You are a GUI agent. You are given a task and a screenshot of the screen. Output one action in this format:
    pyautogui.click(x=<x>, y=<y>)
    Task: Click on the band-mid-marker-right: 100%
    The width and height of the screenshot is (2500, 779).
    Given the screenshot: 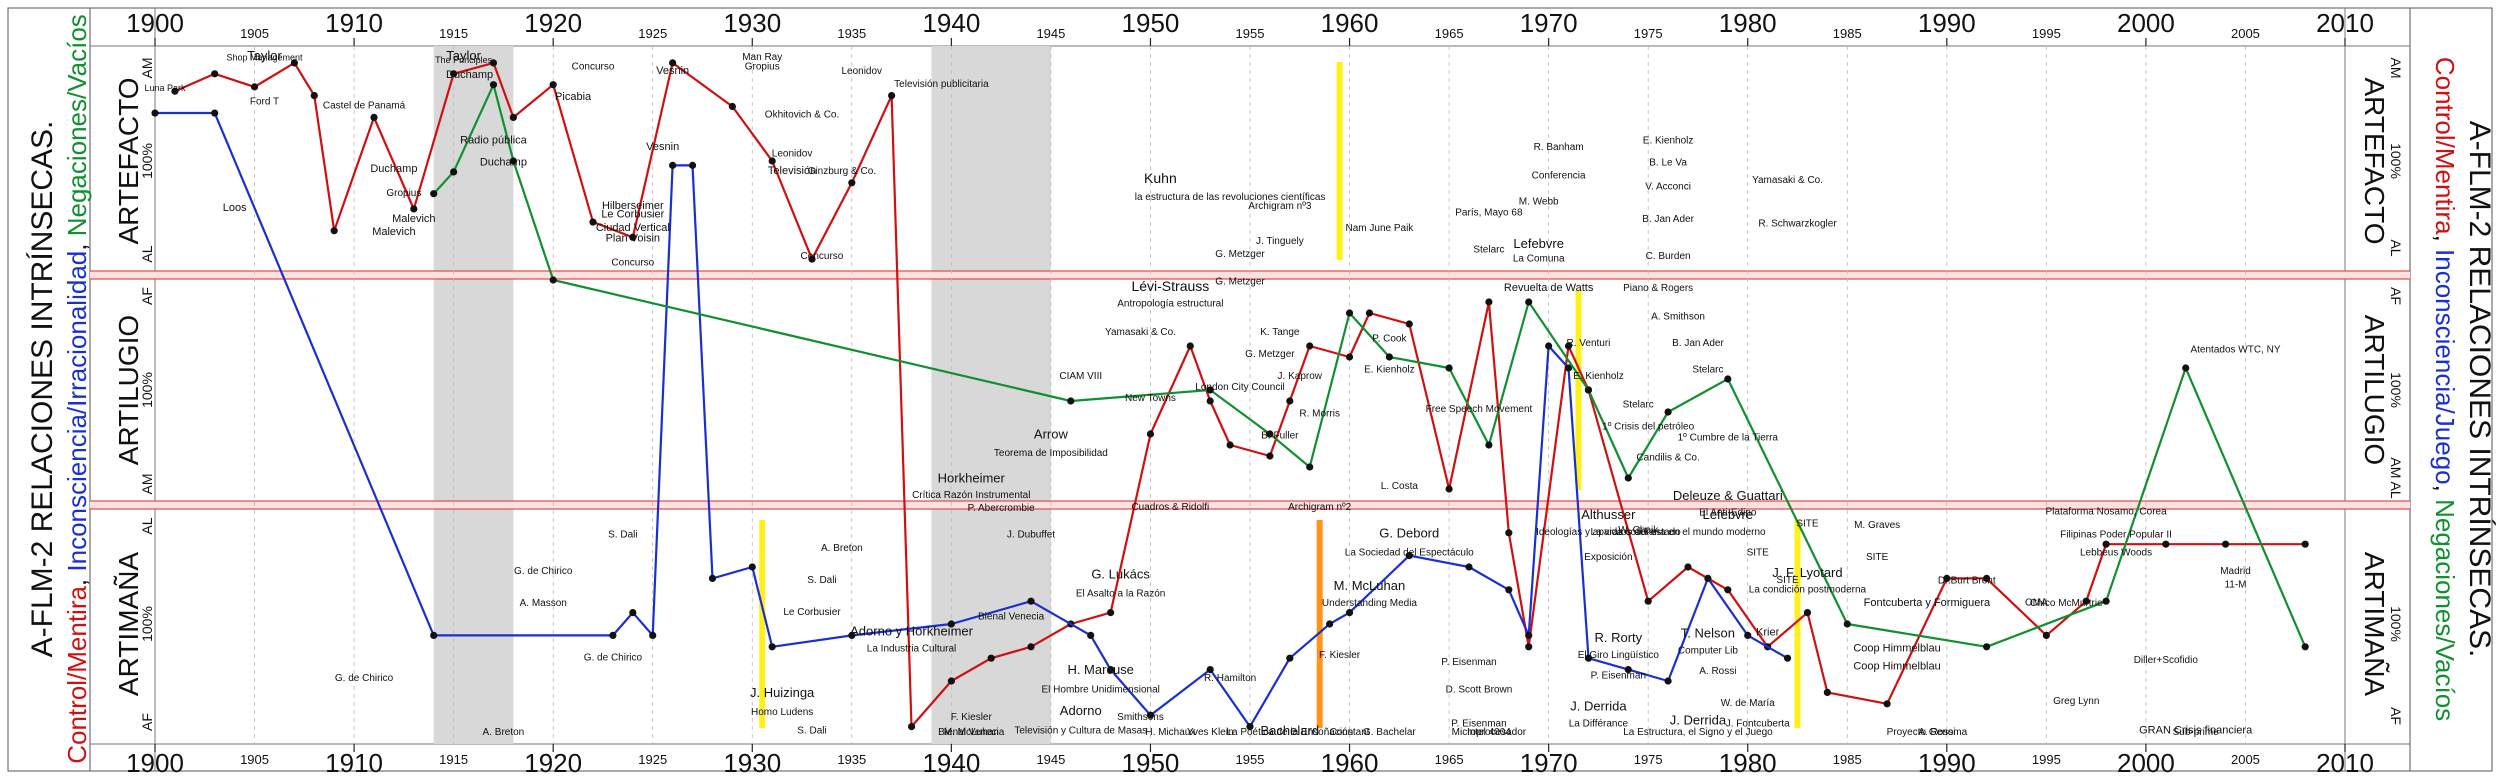 What is the action you would take?
    pyautogui.click(x=2396, y=390)
    